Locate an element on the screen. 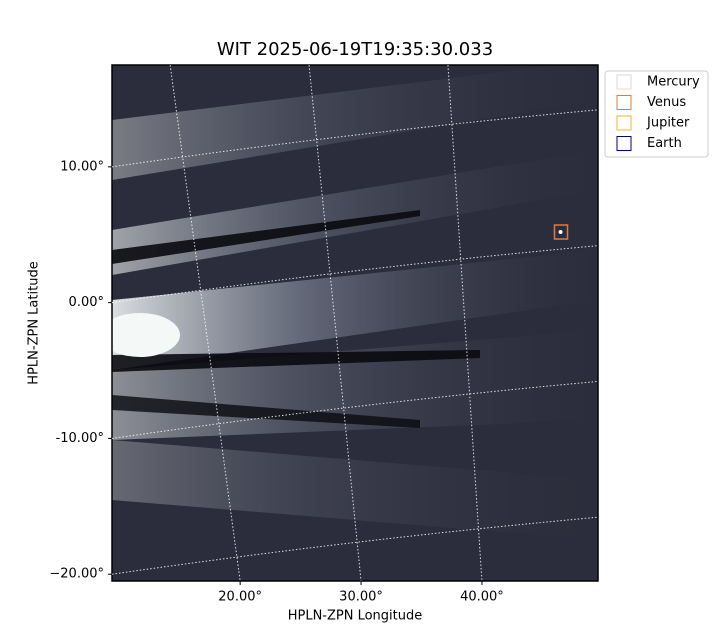 The height and width of the screenshot is (644, 720). legend-label: Earth is located at coordinates (664, 143).